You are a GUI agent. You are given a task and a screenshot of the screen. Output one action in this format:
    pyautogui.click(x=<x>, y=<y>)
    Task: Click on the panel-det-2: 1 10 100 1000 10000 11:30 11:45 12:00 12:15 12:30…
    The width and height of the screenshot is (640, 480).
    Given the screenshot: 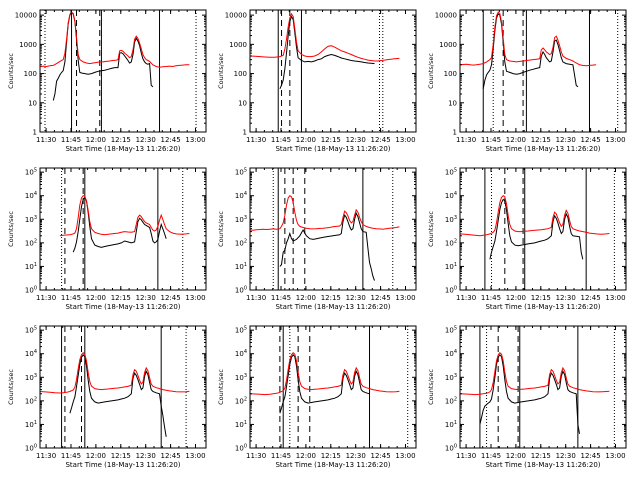 What is the action you would take?
    pyautogui.click(x=317, y=81)
    